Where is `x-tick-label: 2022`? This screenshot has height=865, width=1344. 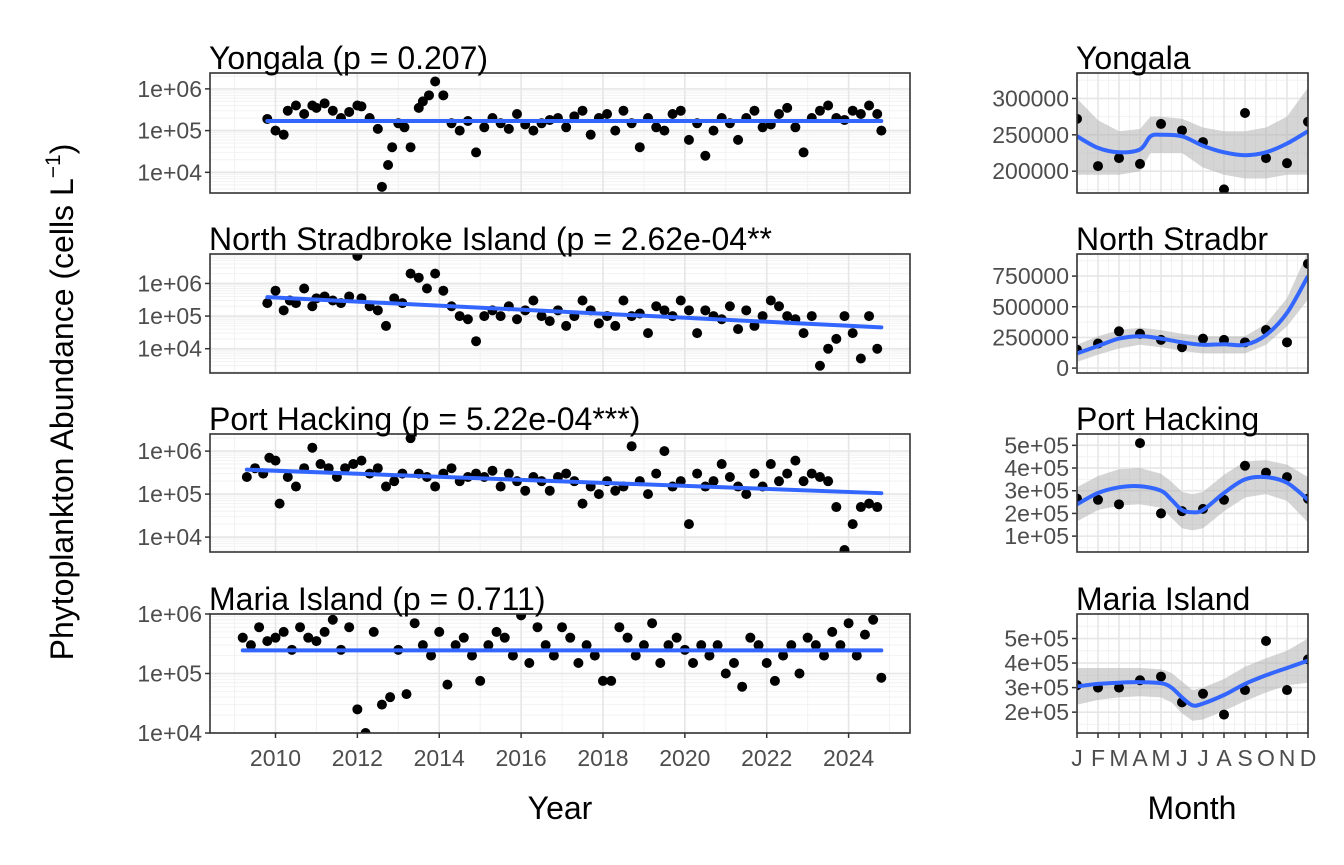 x-tick-label: 2022 is located at coordinates (766, 758).